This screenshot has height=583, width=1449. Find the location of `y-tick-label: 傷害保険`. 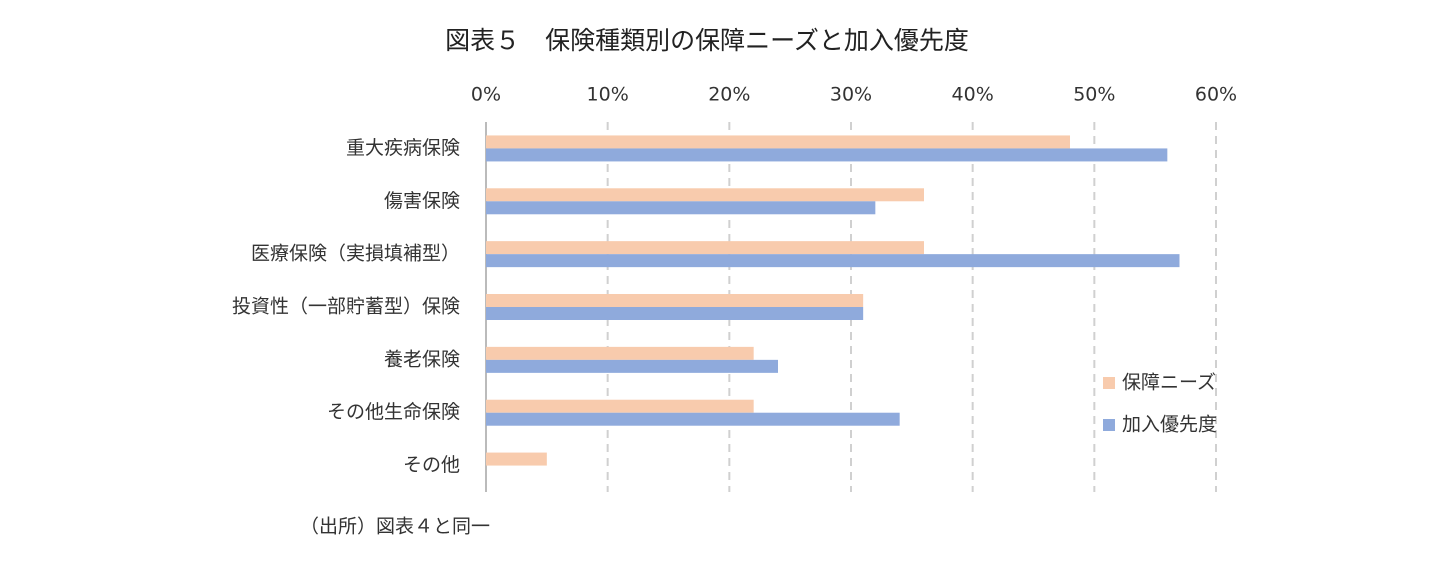

y-tick-label: 傷害保険 is located at coordinates (422, 201).